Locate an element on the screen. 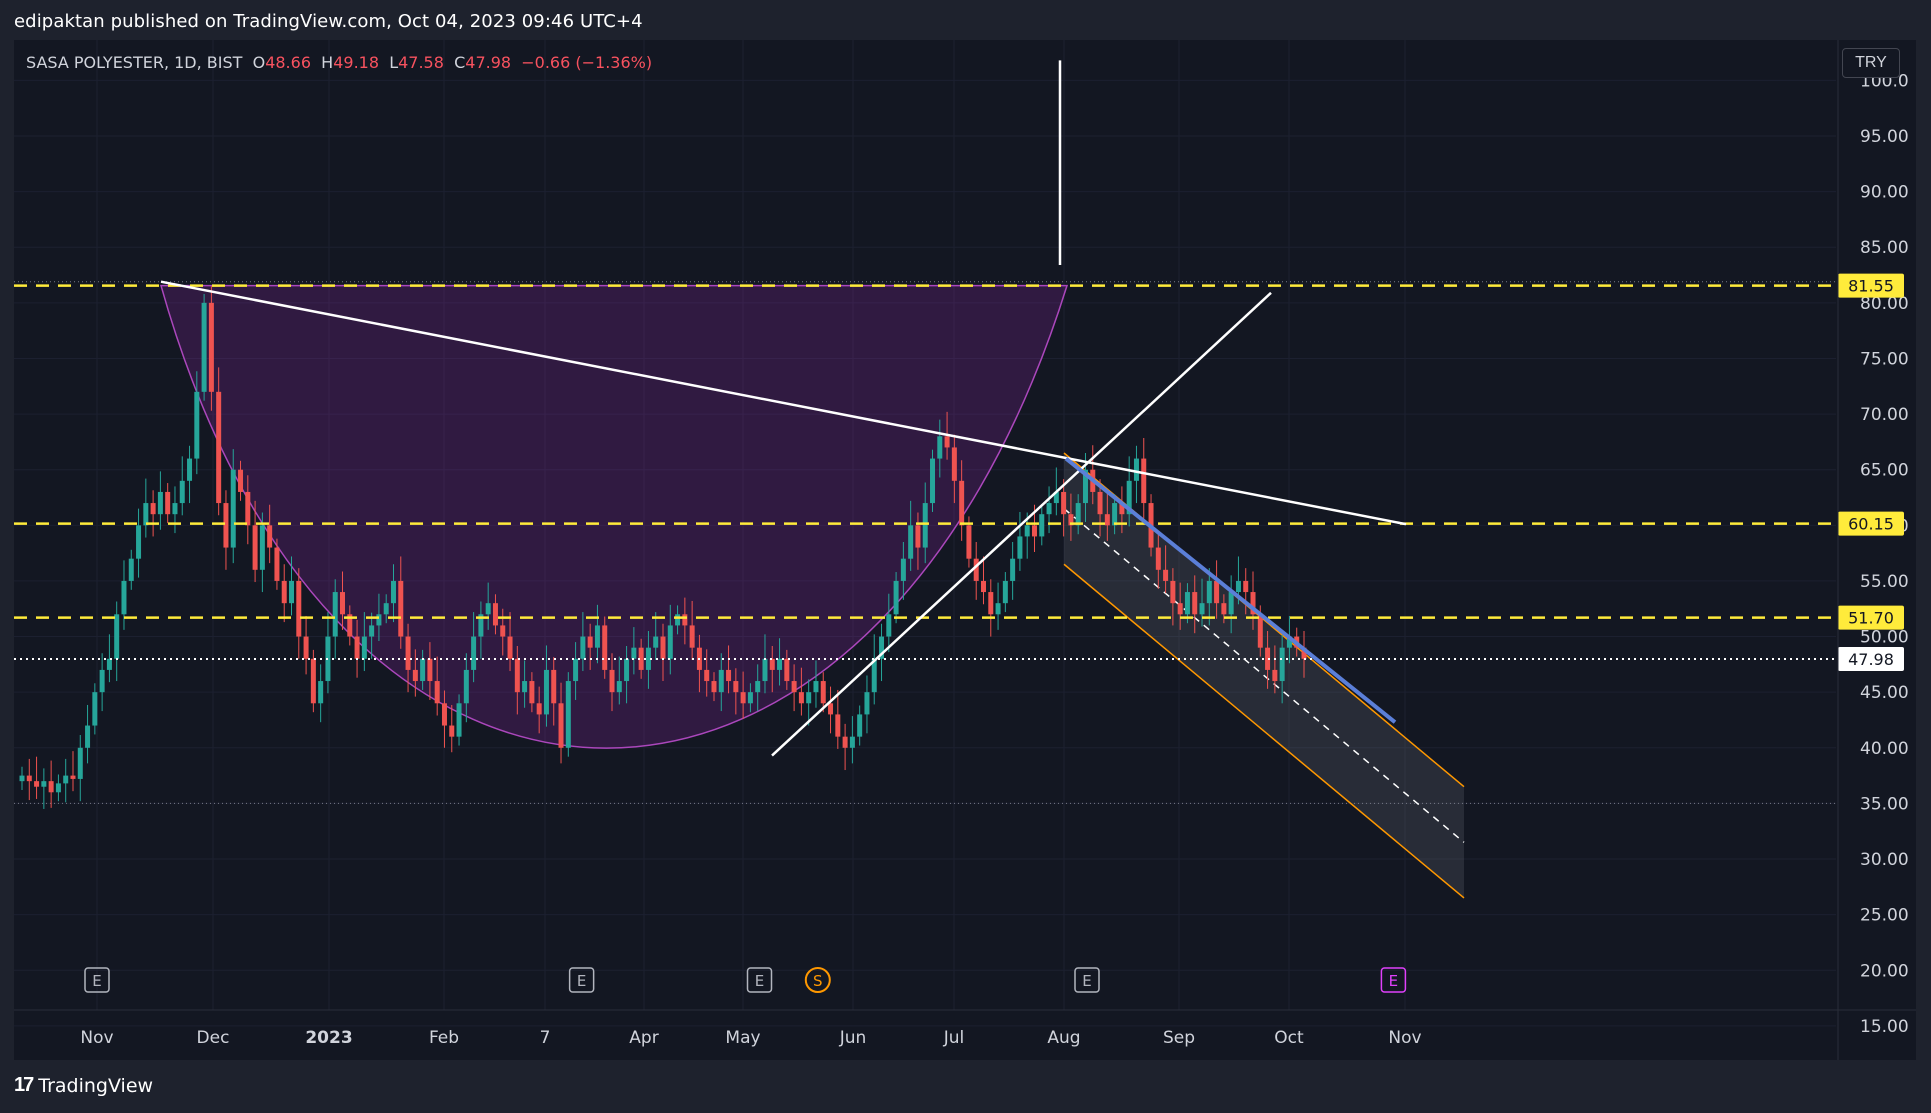  x-tick-label: 2023 is located at coordinates (328, 1038).